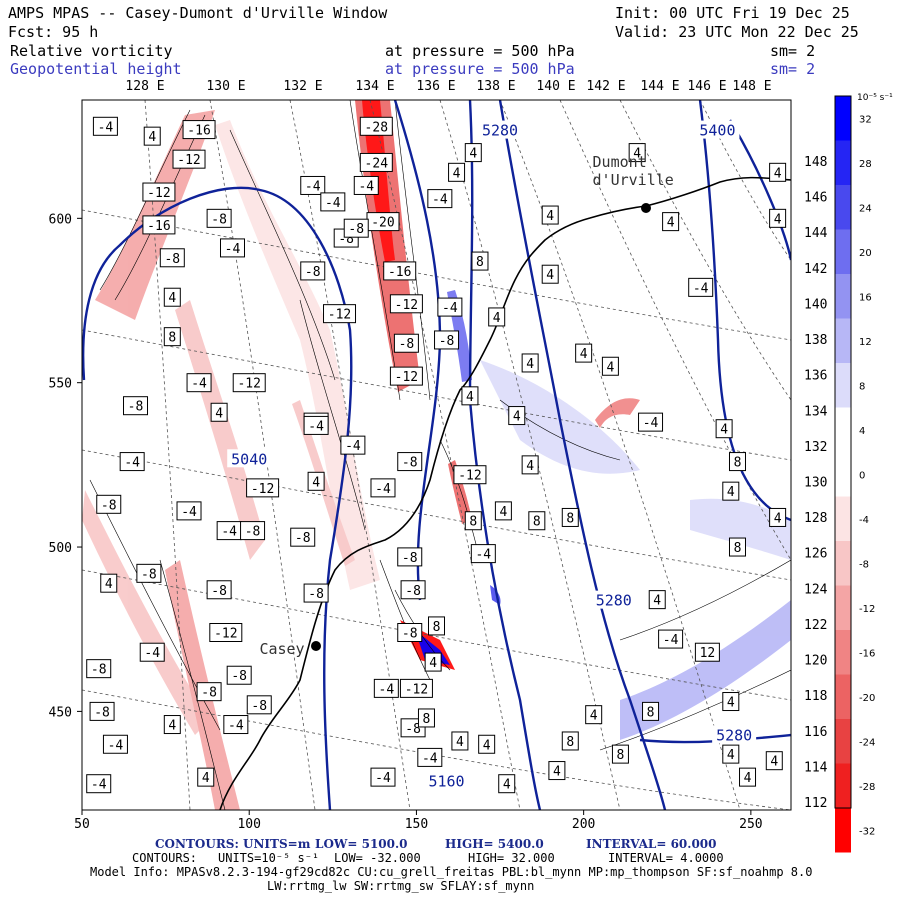 The height and width of the screenshot is (900, 900). I want to click on field1-smoothing: sm= 2, so click(793, 51).